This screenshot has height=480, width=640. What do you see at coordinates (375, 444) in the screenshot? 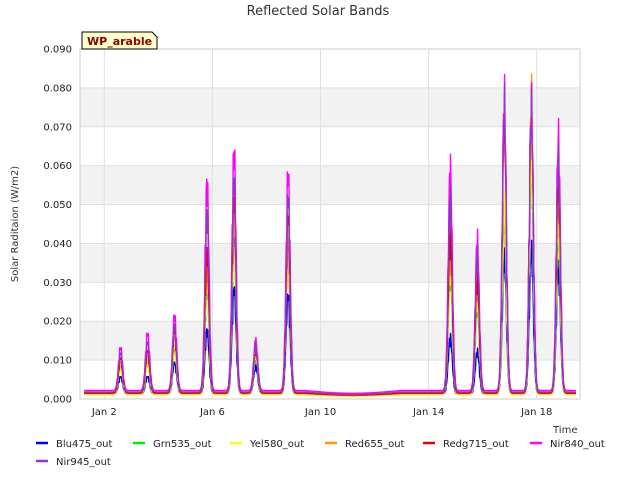
I see `legend-label: Red655_out` at bounding box center [375, 444].